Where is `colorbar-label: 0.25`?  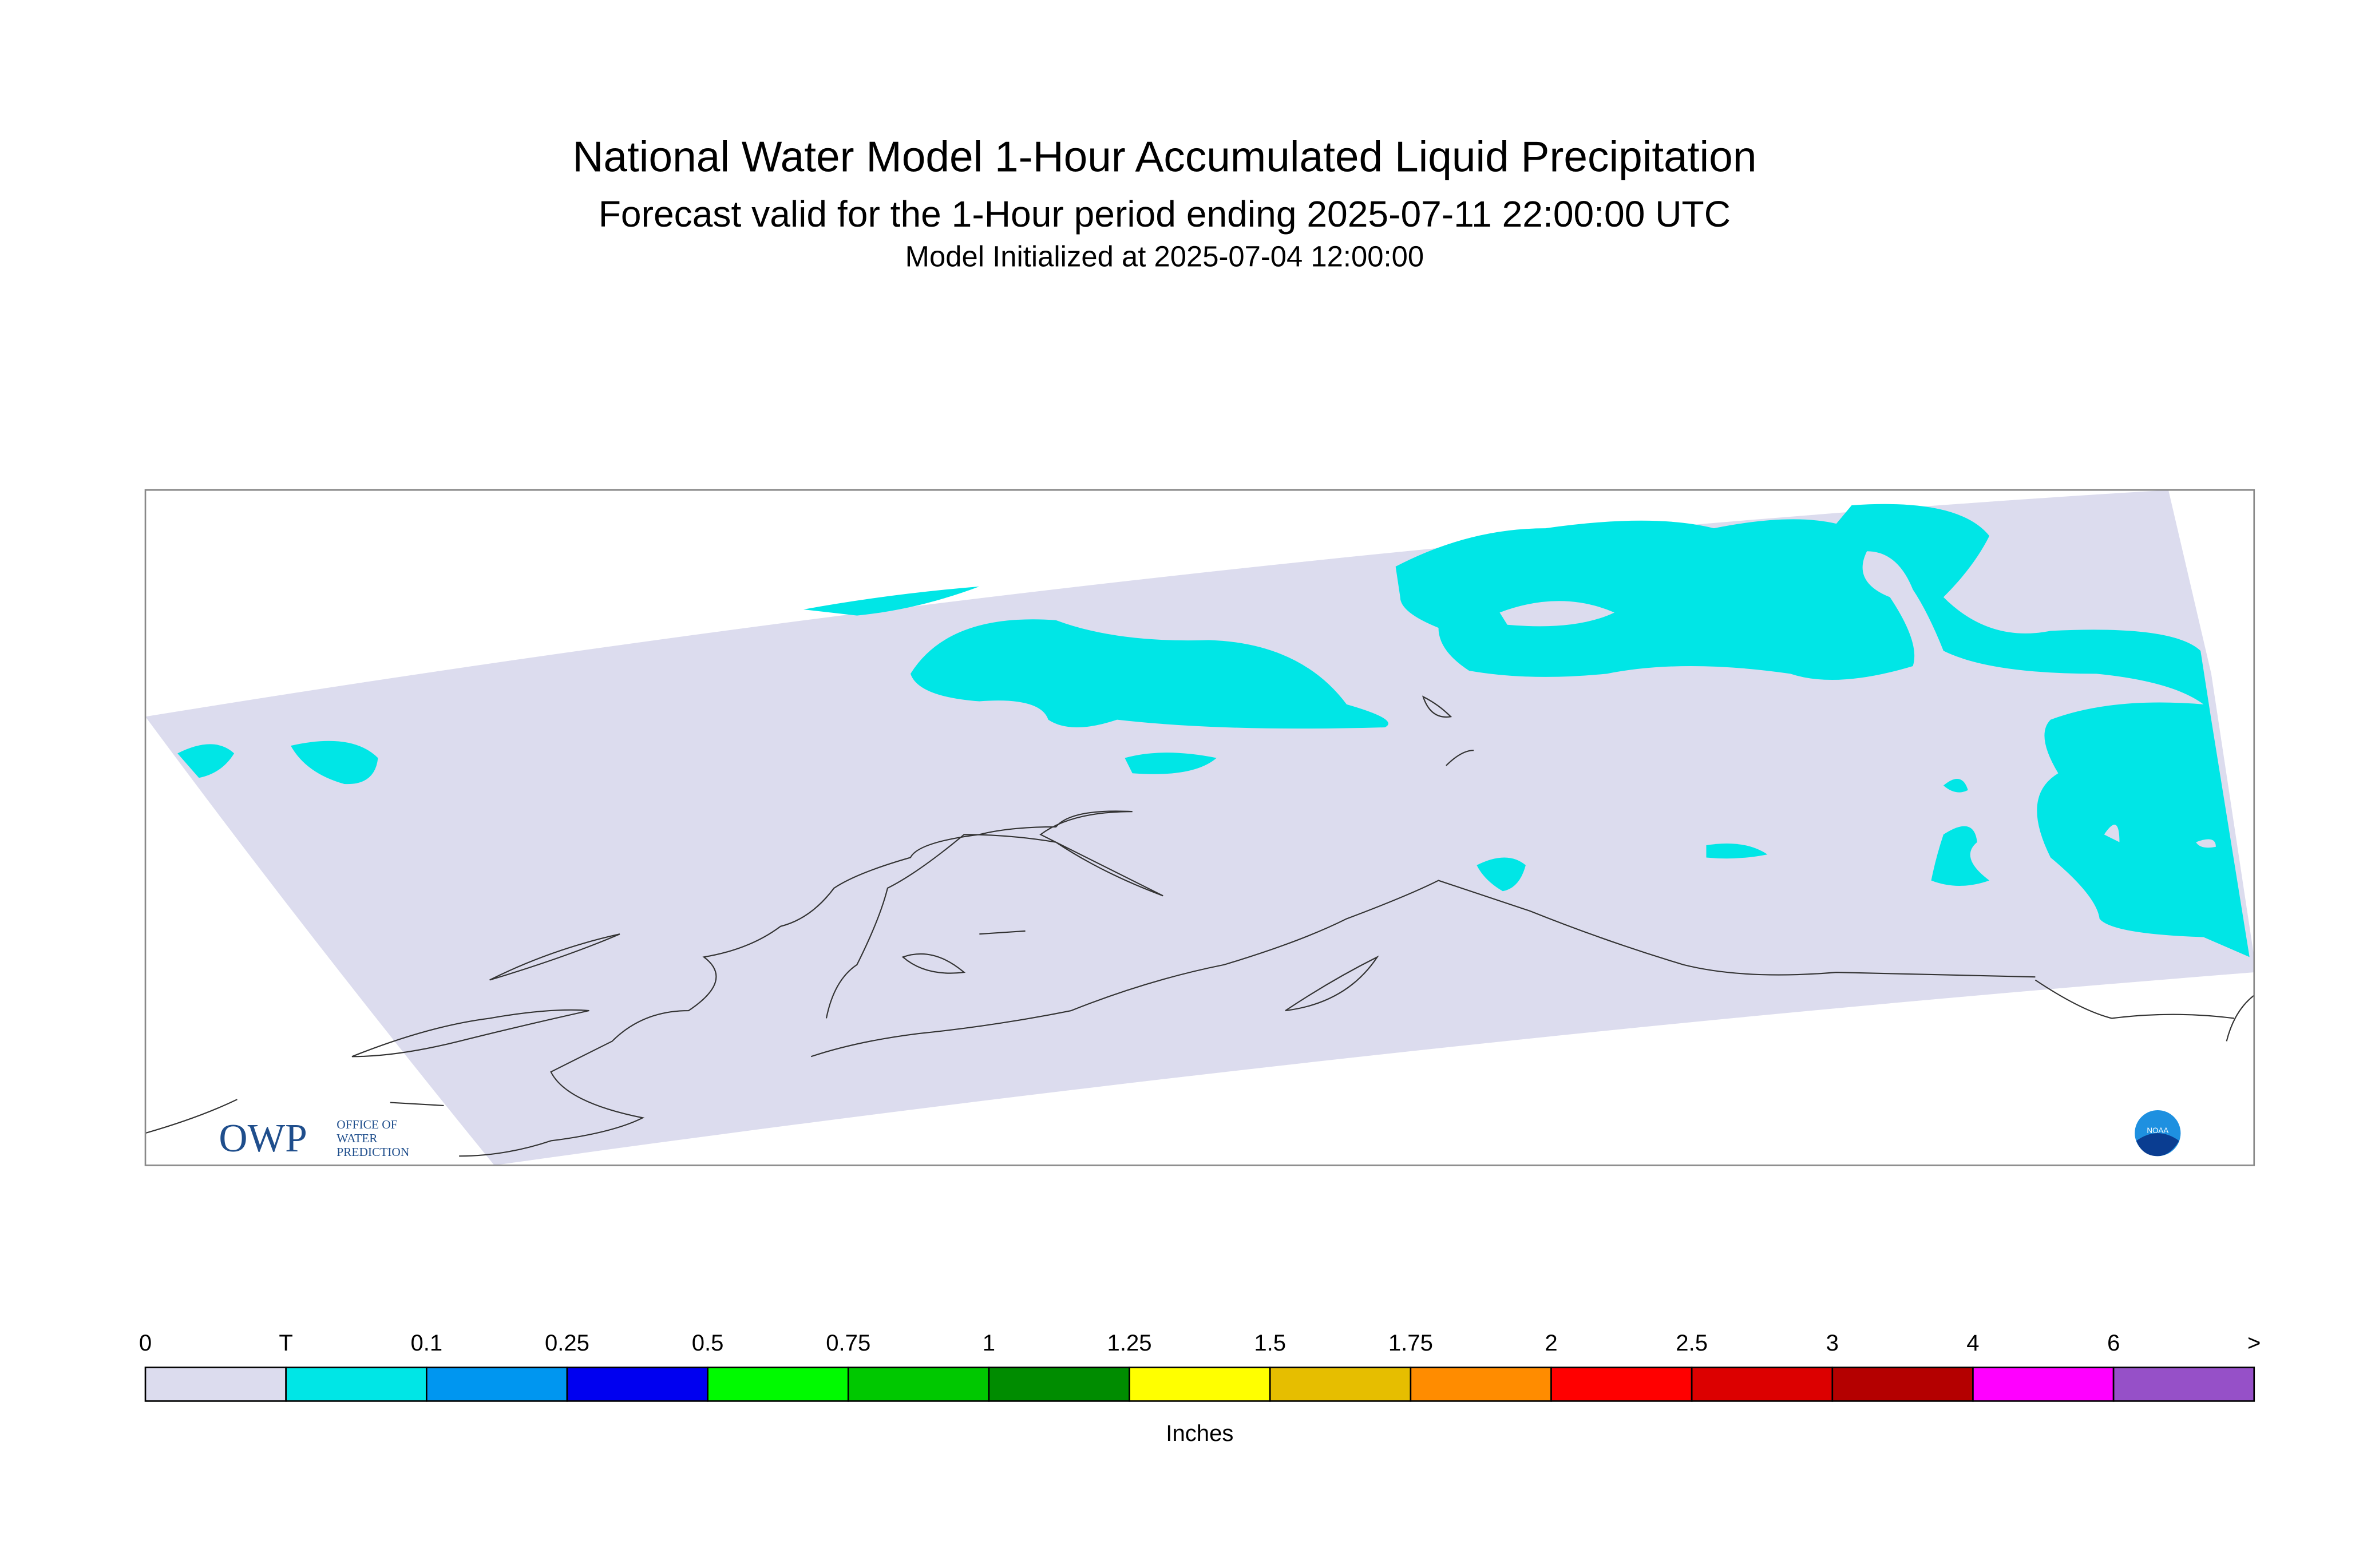 colorbar-label: 0.25 is located at coordinates (567, 1343).